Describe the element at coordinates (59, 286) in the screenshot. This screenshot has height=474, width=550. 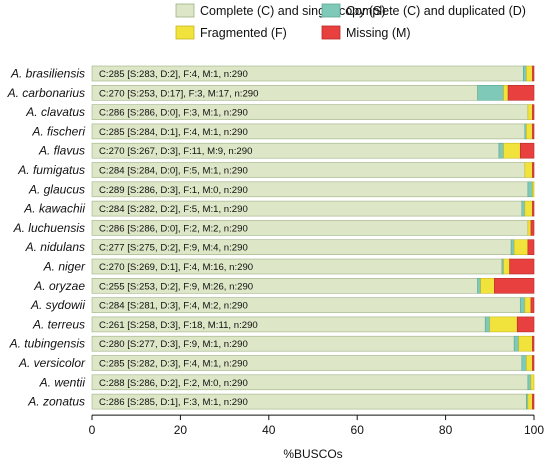
I see `species-label-a-oryzae: A. oryzae` at that location.